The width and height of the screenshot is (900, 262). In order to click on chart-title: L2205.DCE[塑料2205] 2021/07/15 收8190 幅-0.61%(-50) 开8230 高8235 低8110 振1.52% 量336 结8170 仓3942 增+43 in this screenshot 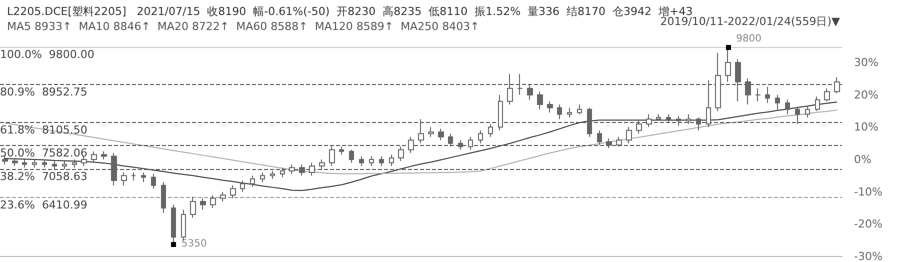, I will do `click(350, 11)`.